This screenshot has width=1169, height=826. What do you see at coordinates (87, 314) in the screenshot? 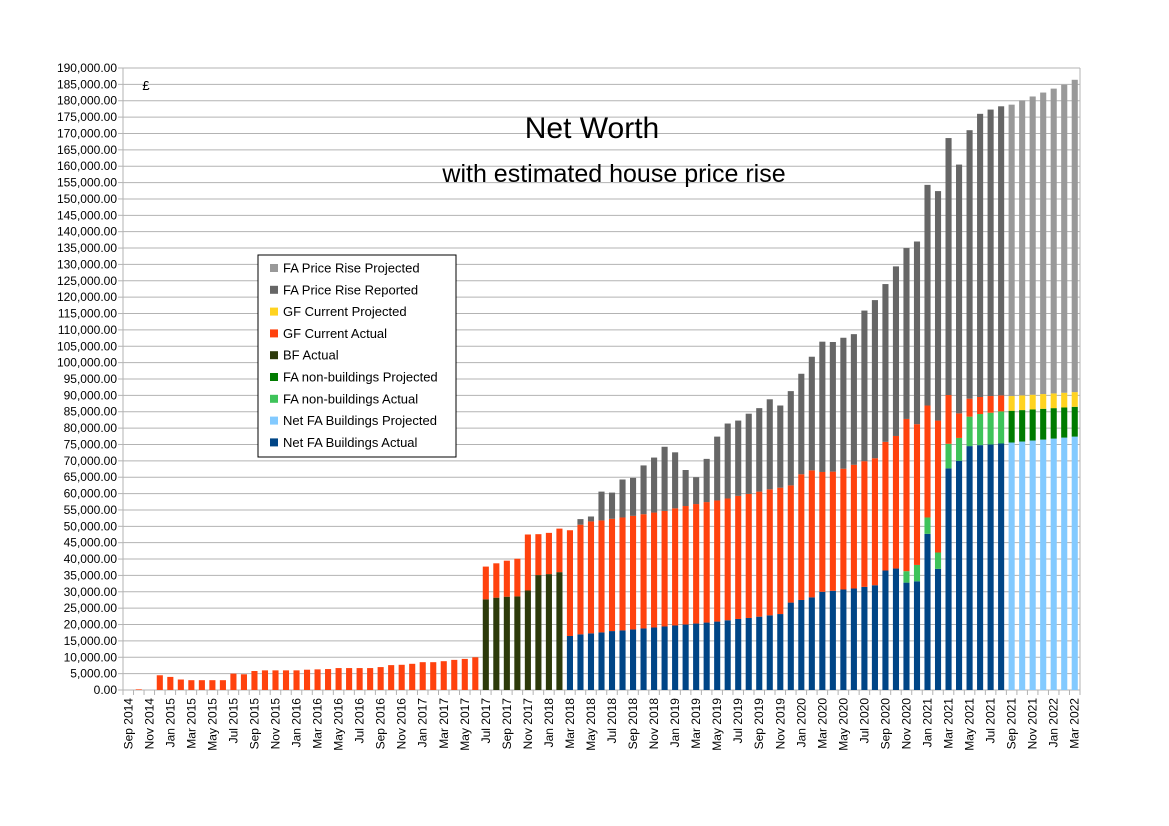
I see `y-tick-label: 115,000.00` at bounding box center [87, 314].